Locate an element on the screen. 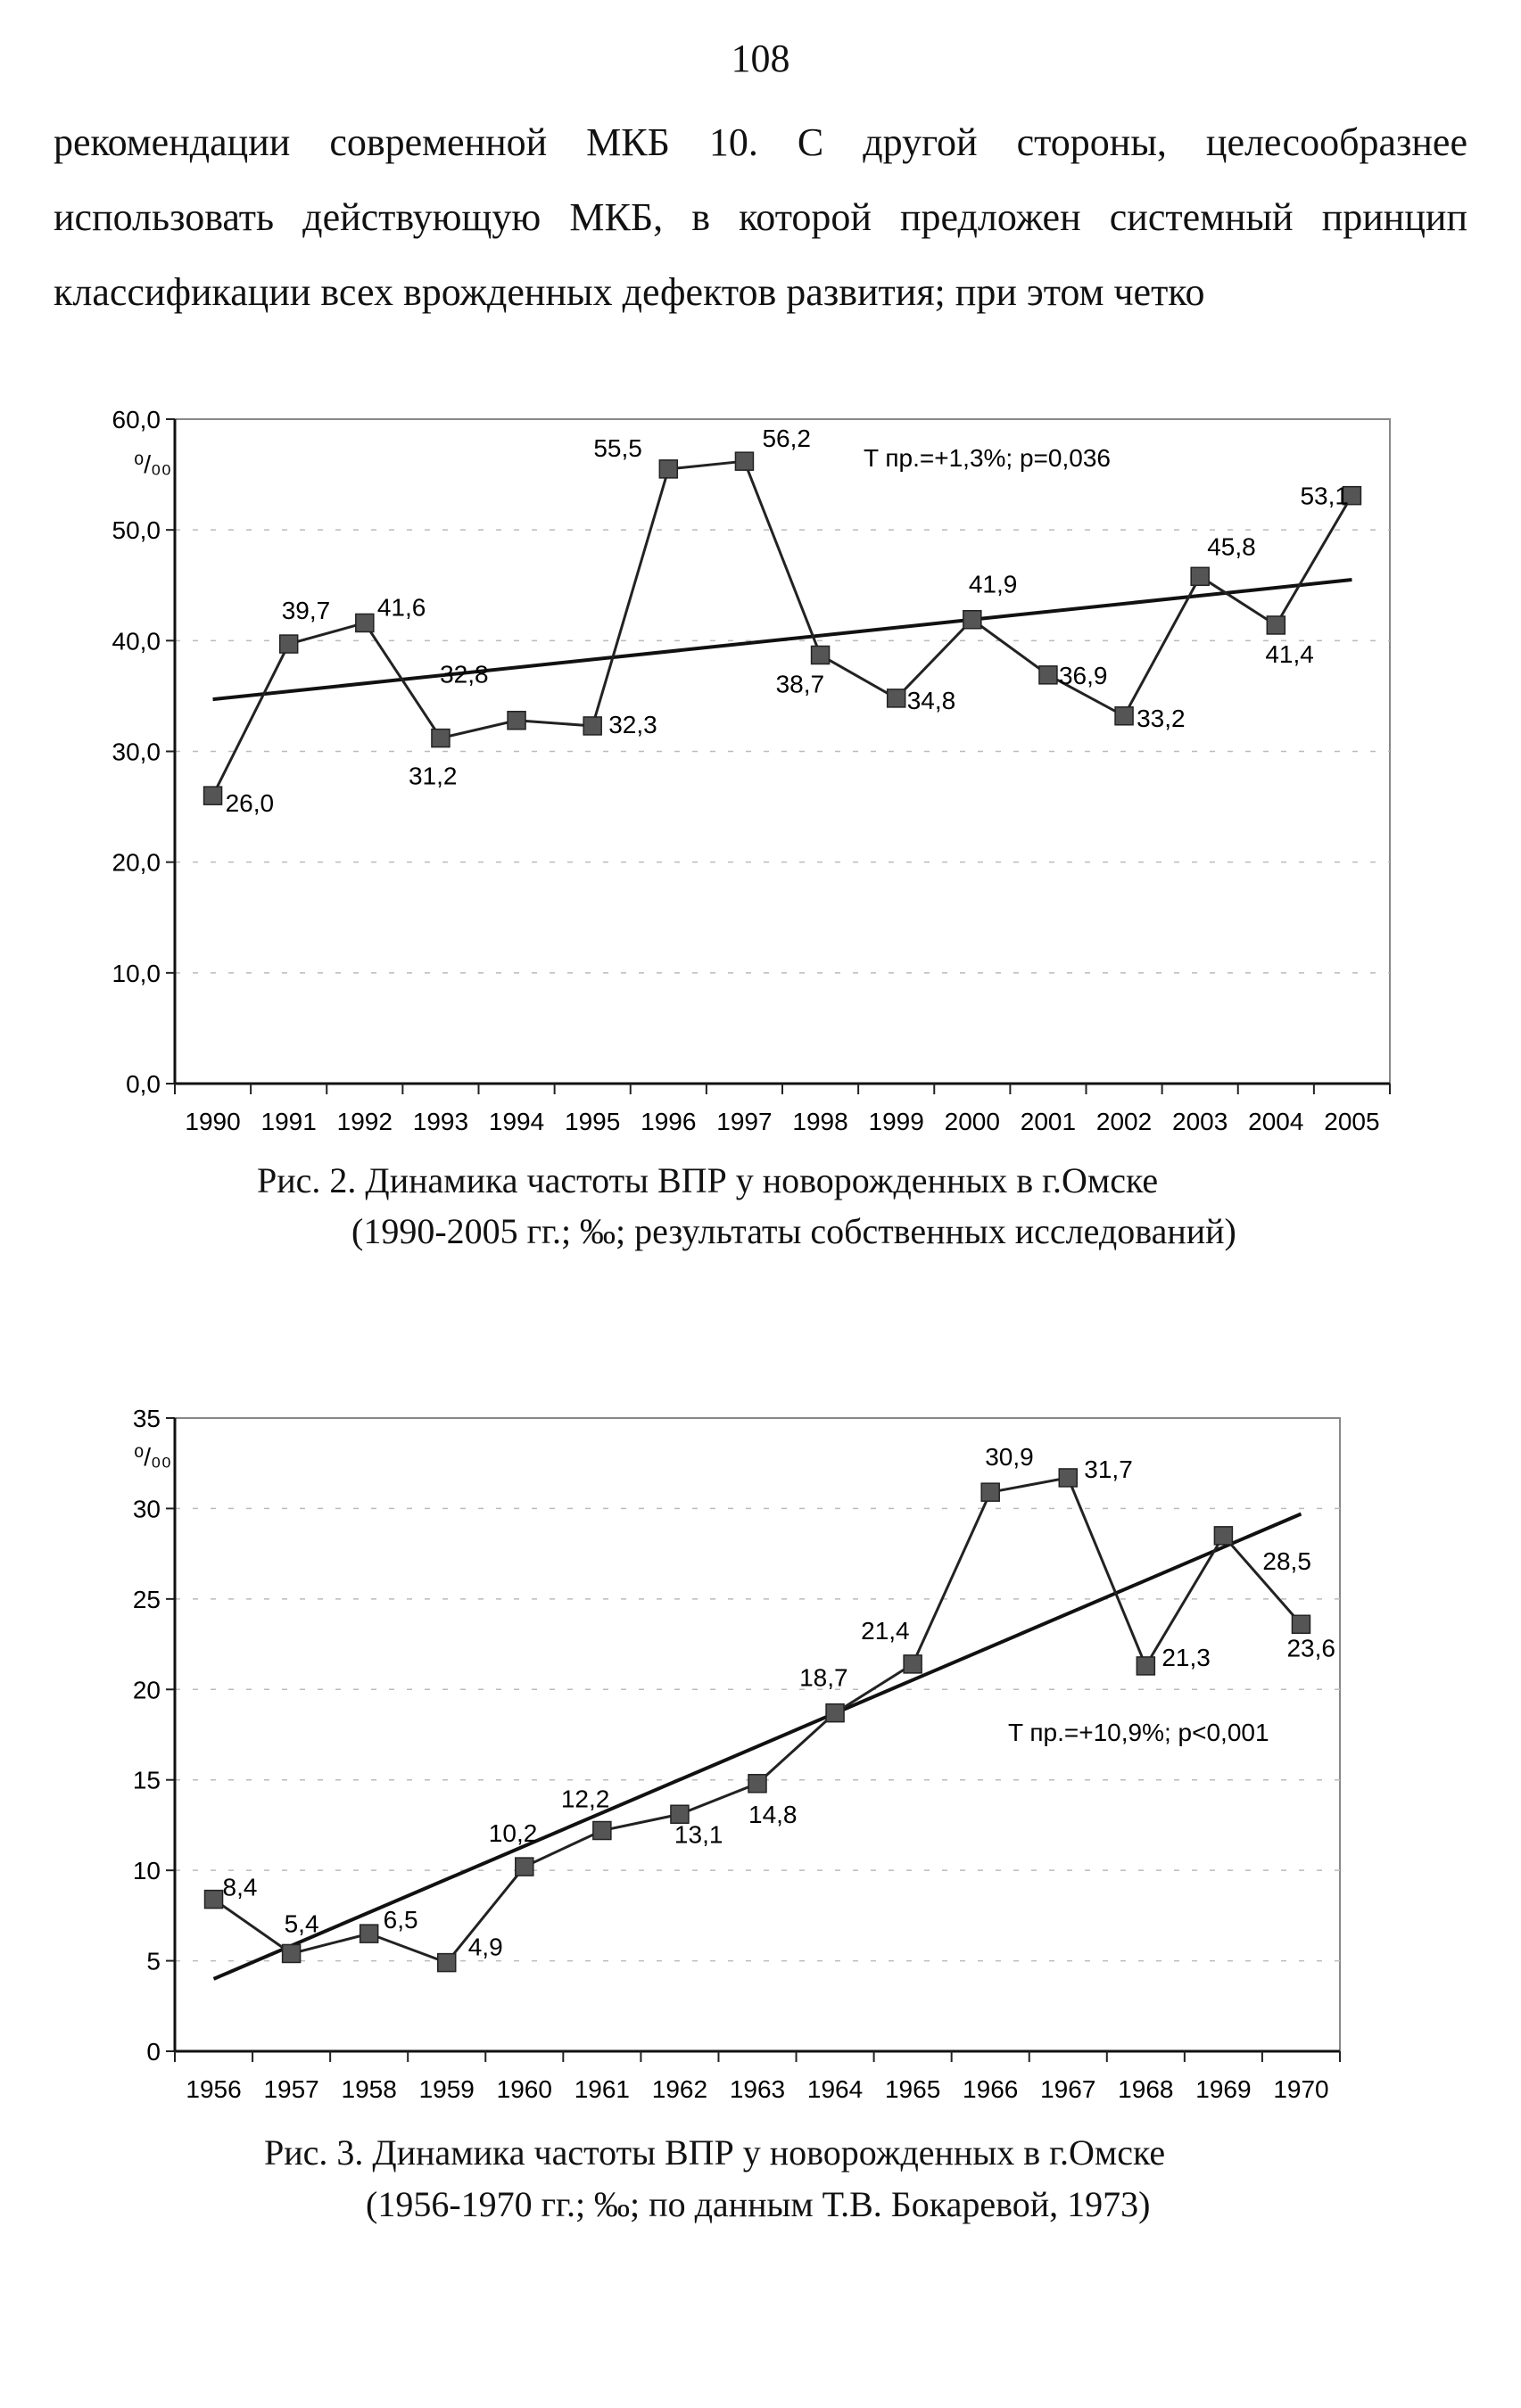  y-tick-label: 25 is located at coordinates (147, 1599).